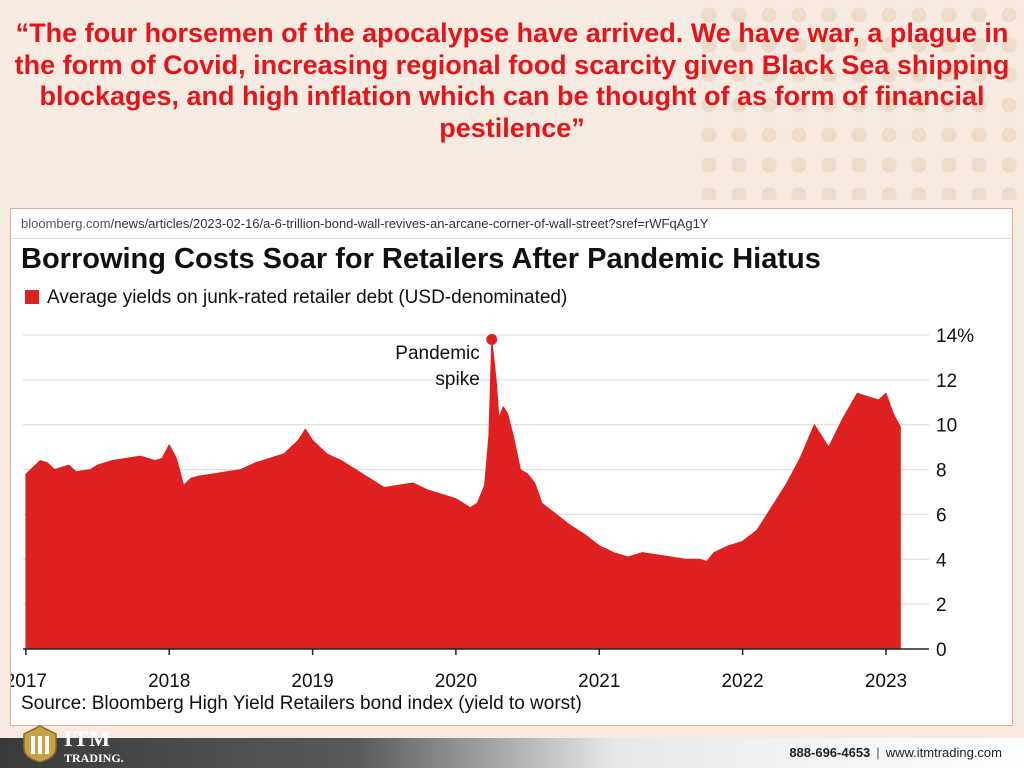 This screenshot has width=1024, height=768. I want to click on y-tick-label-0: 0, so click(941, 650).